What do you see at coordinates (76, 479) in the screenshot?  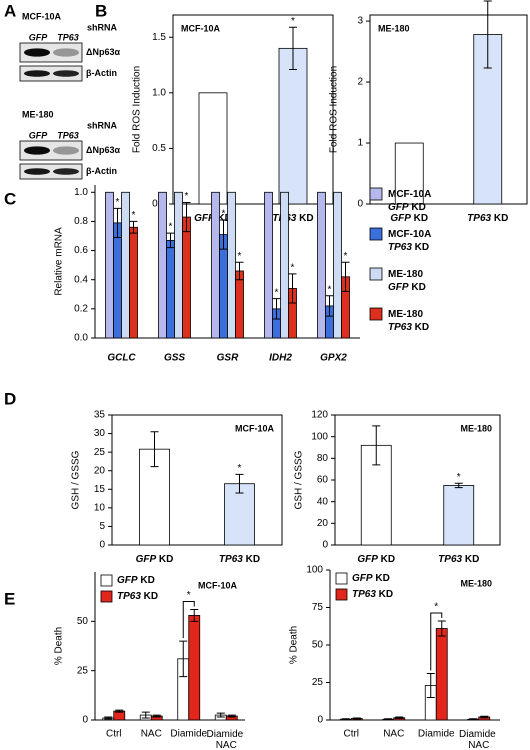 I see `y-axis-label: GSH / GSSG` at bounding box center [76, 479].